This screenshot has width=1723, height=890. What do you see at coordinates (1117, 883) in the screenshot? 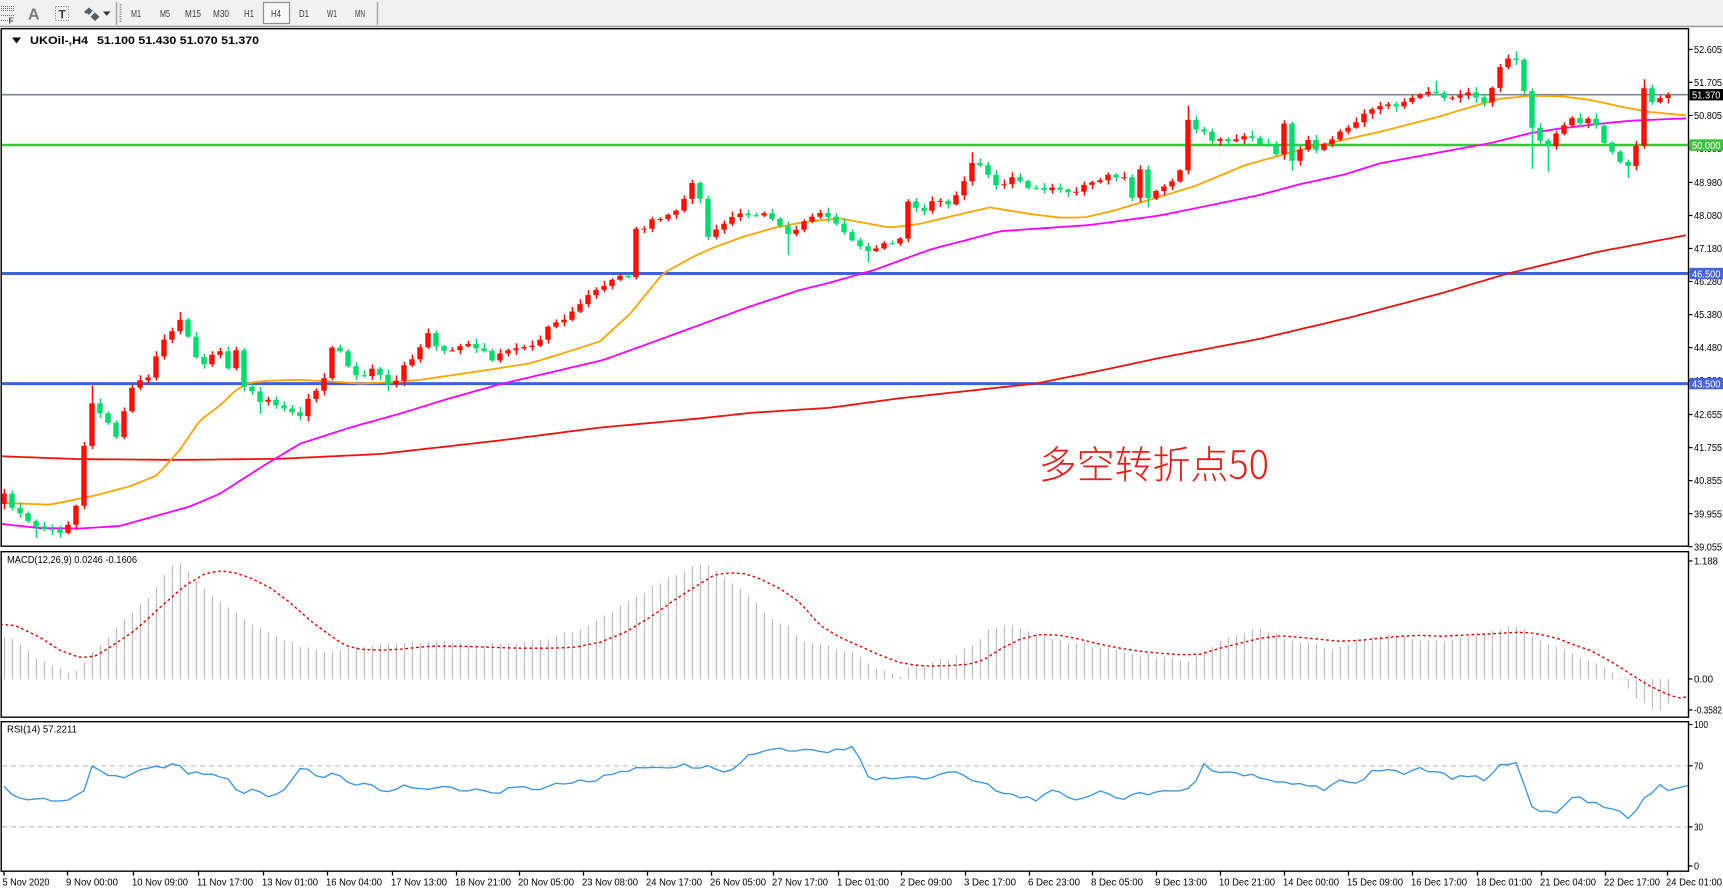
I see `svg-text: 8 Dec 05:00` at bounding box center [1117, 883].